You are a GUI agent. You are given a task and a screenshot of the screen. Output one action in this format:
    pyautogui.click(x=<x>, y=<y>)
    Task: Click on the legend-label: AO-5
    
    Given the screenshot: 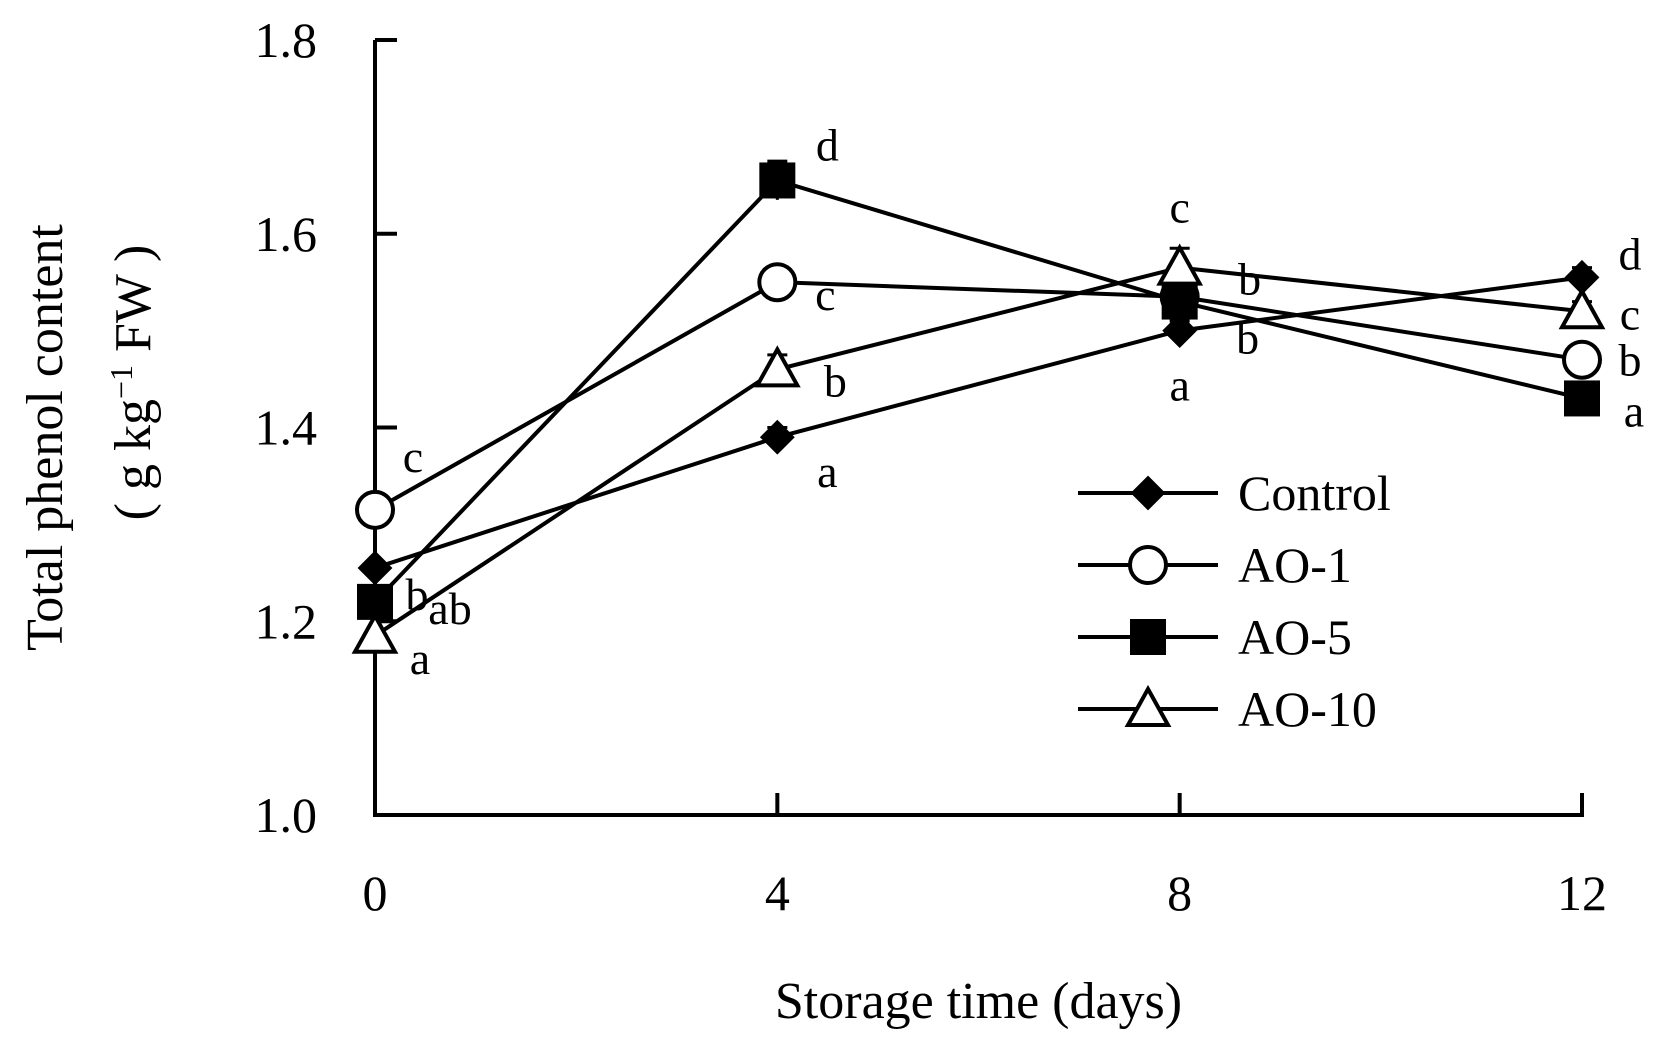 What is the action you would take?
    pyautogui.click(x=1295, y=637)
    